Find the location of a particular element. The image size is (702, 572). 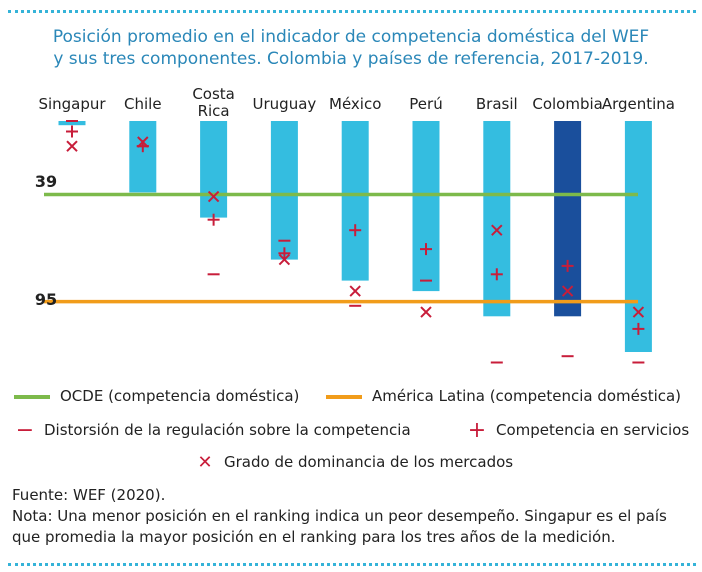

legend-ocde: OCDE (competencia doméstica) is located at coordinates (156, 396).